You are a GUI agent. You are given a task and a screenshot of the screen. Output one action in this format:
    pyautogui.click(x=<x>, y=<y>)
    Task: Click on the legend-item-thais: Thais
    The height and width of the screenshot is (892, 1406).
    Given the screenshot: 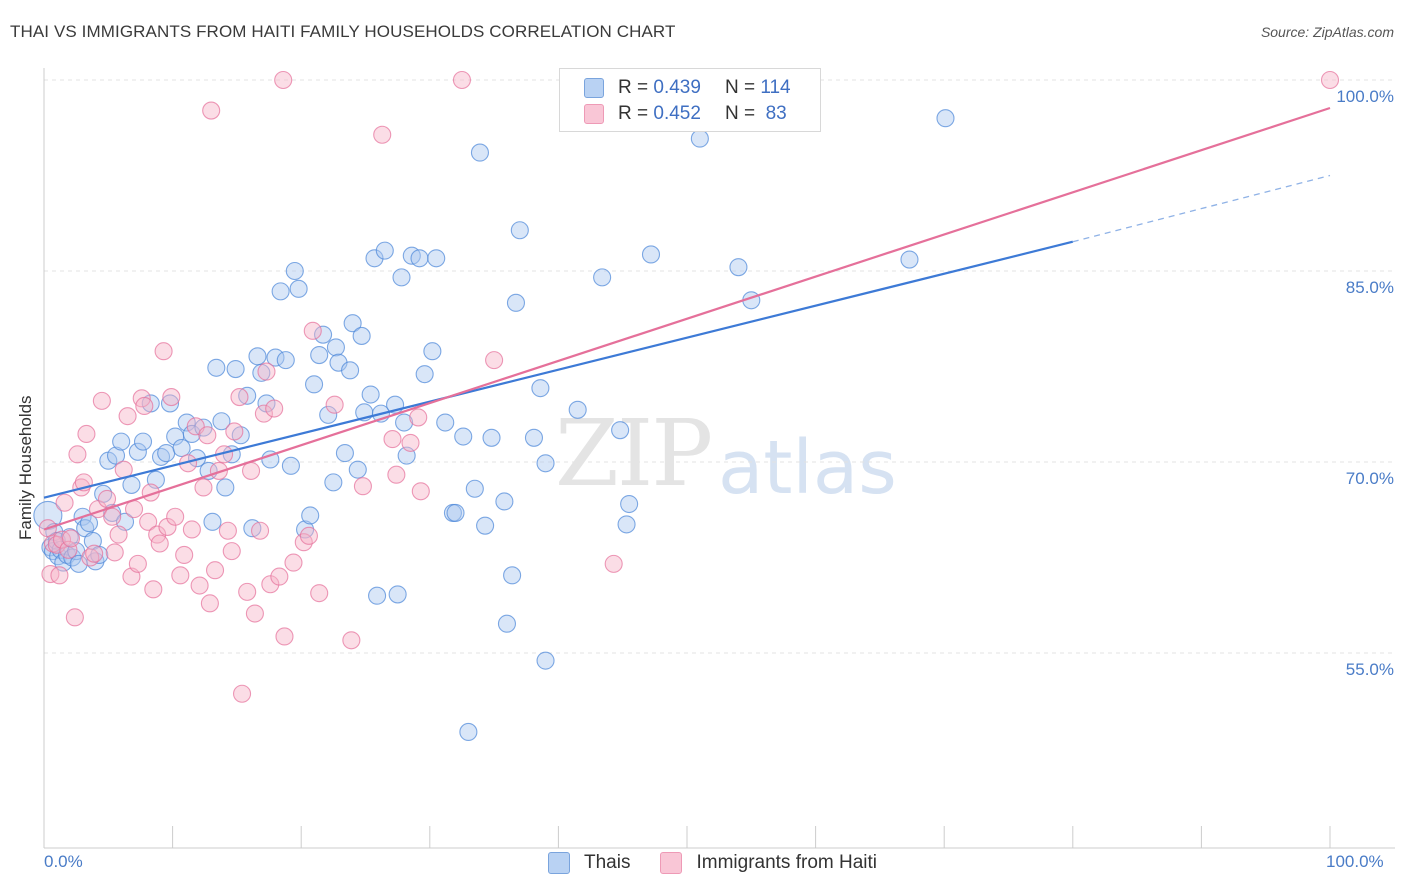 What is the action you would take?
    pyautogui.click(x=589, y=863)
    